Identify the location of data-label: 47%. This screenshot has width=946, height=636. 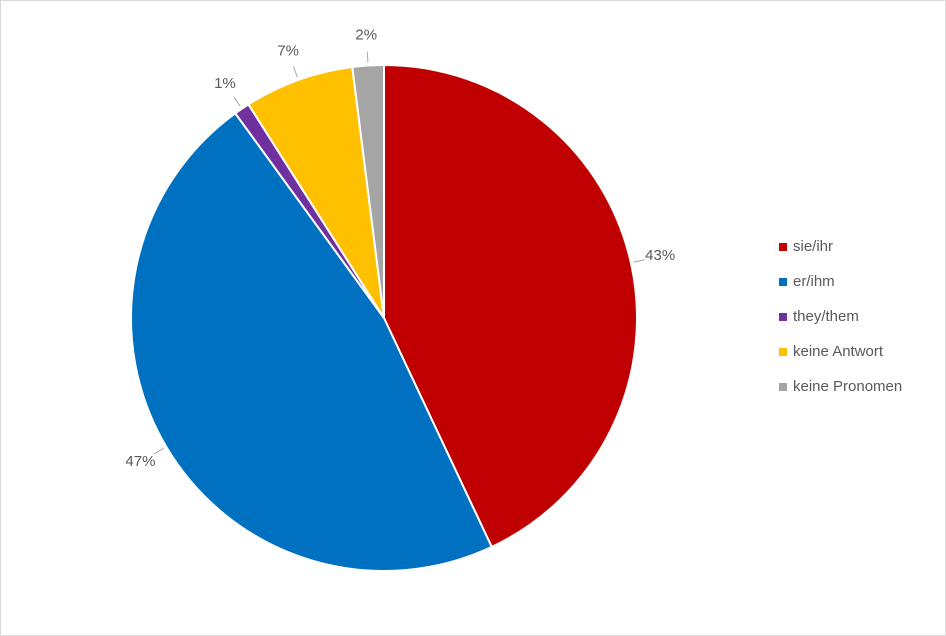
(140, 461).